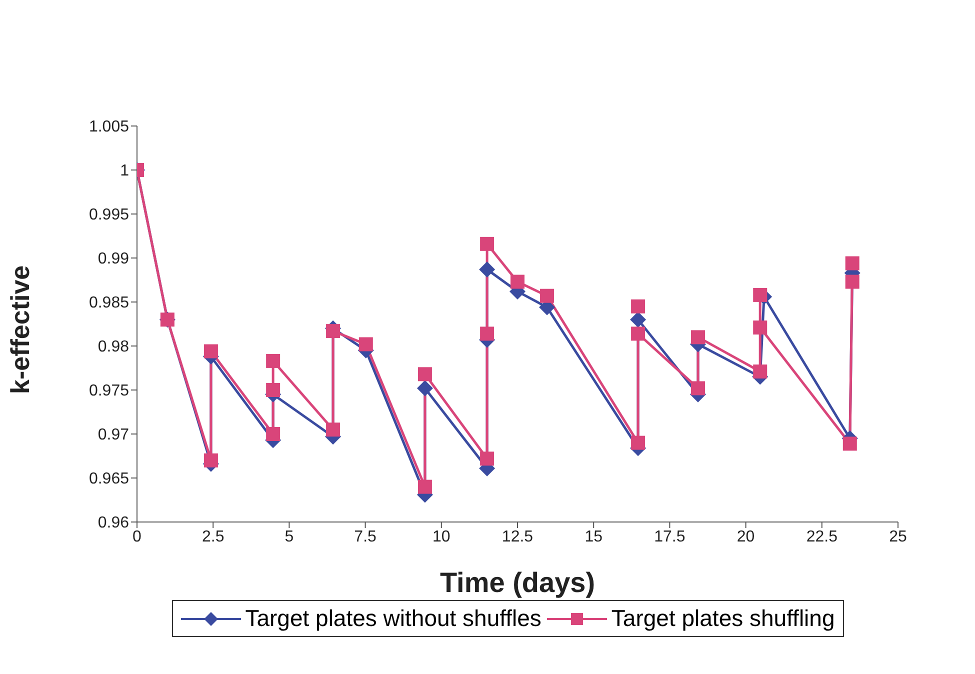  I want to click on y-tick-label: 1.005, so click(109, 127).